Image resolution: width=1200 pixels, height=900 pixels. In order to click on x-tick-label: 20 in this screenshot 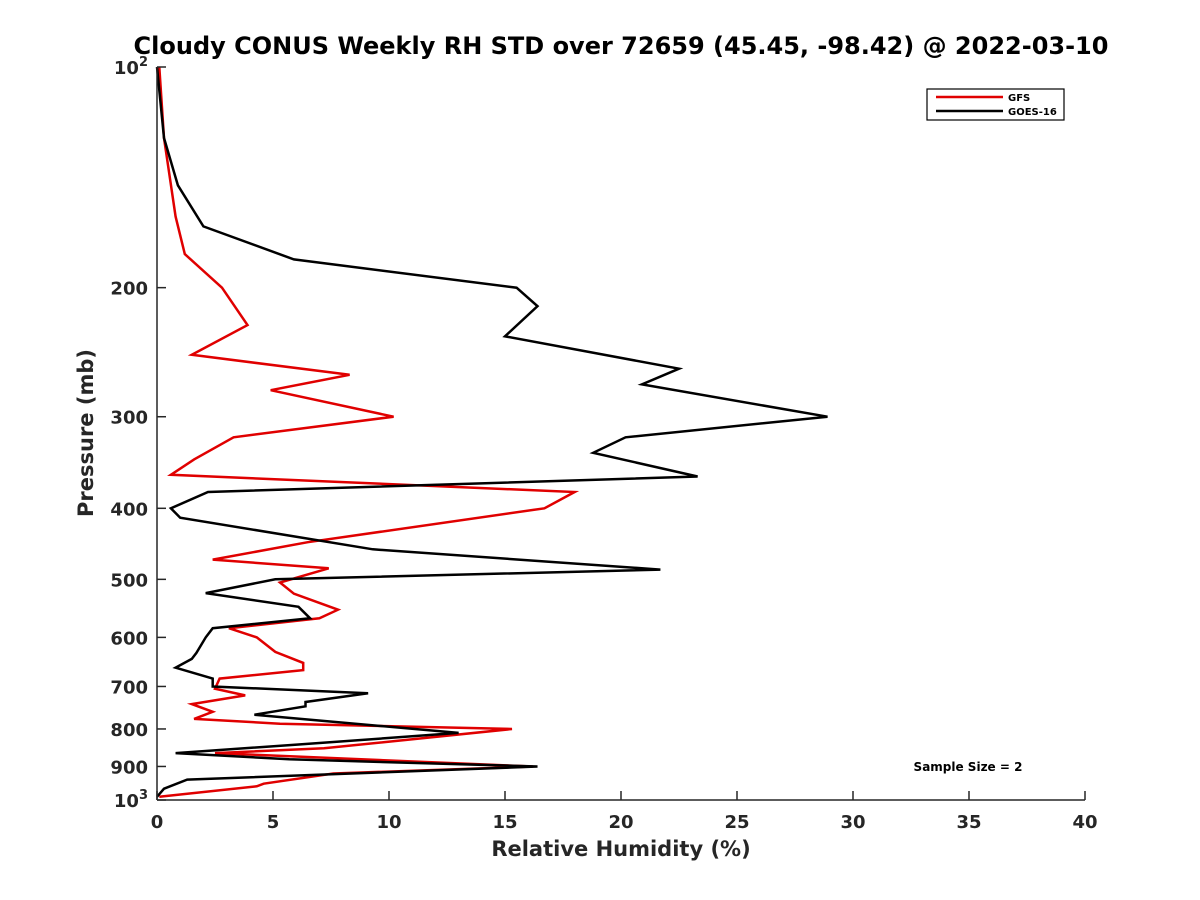, I will do `click(620, 822)`.